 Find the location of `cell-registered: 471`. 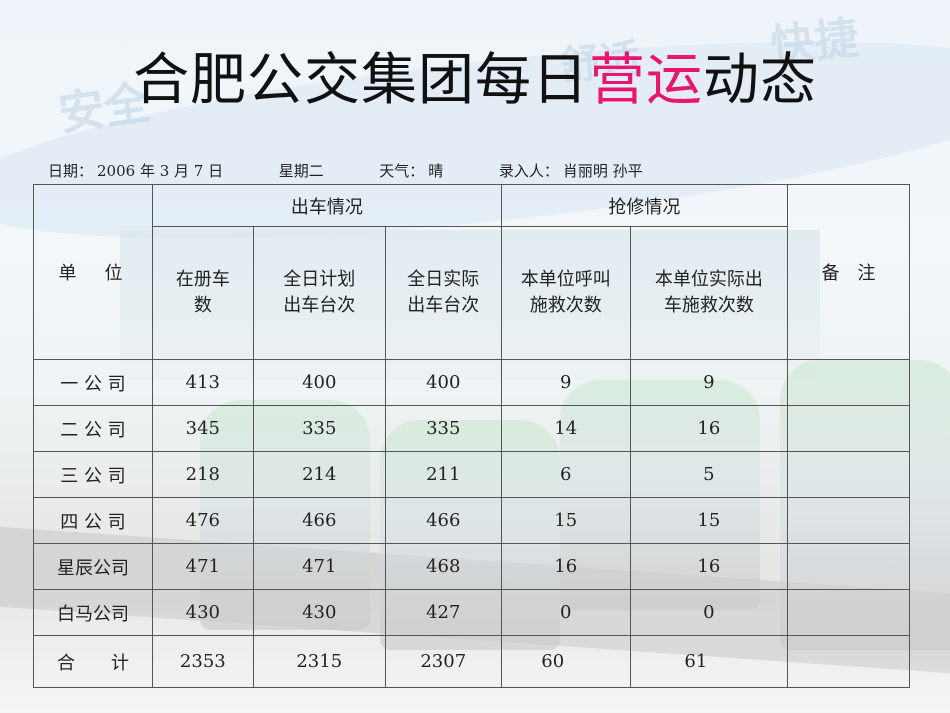

cell-registered: 471 is located at coordinates (202, 566).